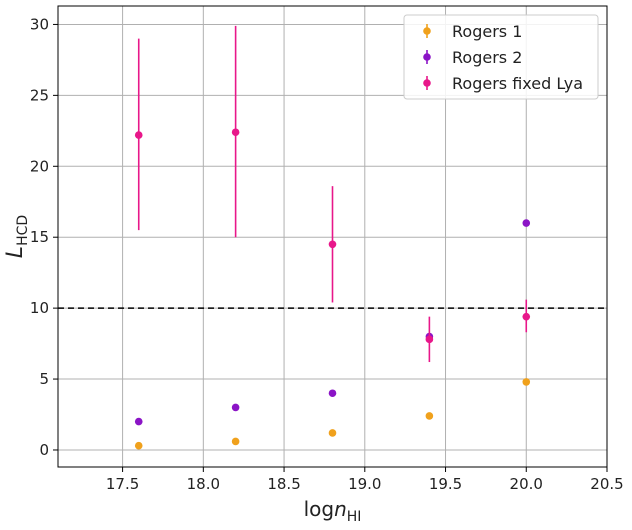 The image size is (632, 530). What do you see at coordinates (517, 83) in the screenshot?
I see `legend-label: Rogers fixed Lya` at bounding box center [517, 83].